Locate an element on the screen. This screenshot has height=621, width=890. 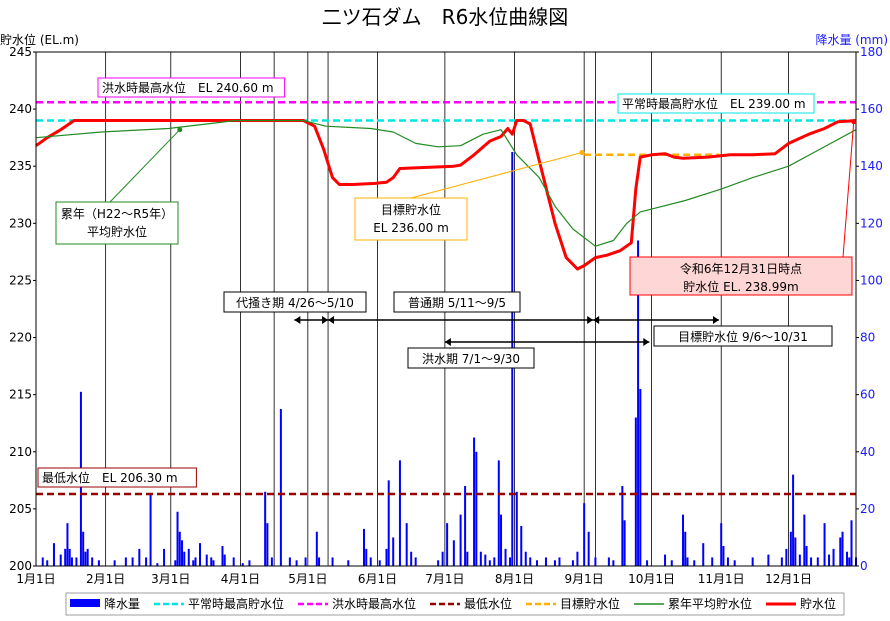
x-tick-label: 4月1日 is located at coordinates (240, 579).